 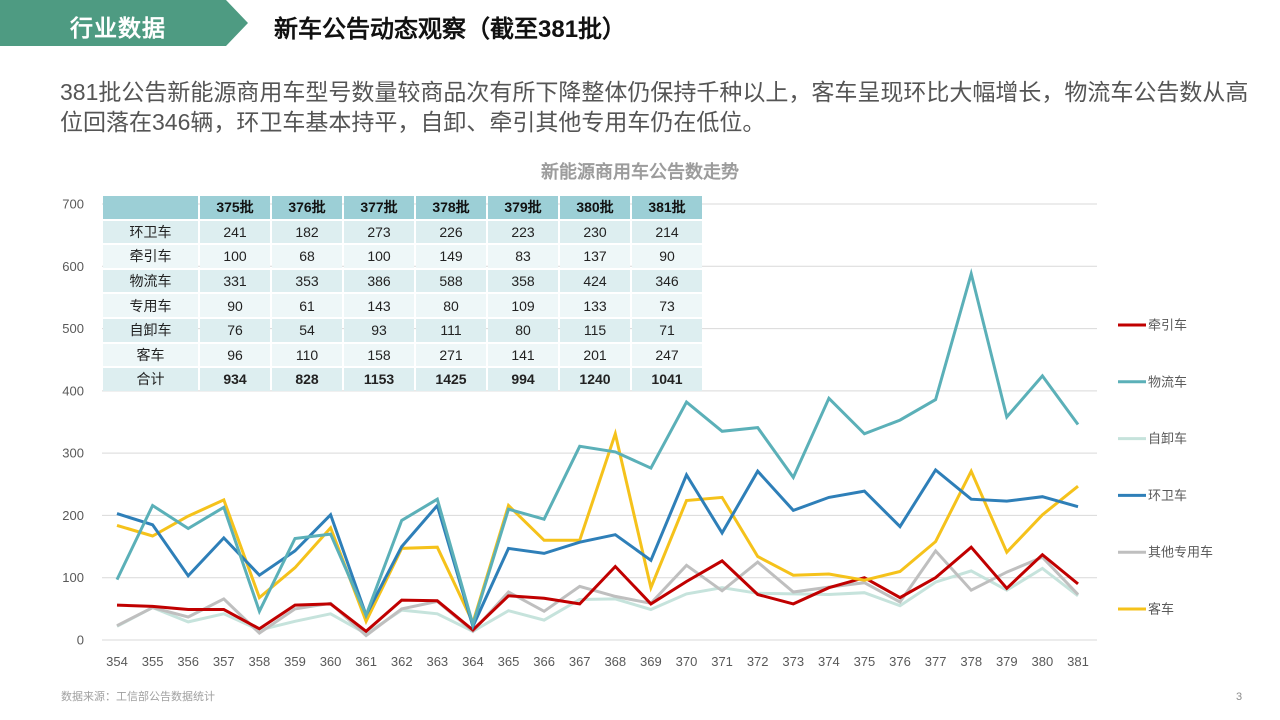 What do you see at coordinates (73, 266) in the screenshot?
I see `y-tick-label: 600` at bounding box center [73, 266].